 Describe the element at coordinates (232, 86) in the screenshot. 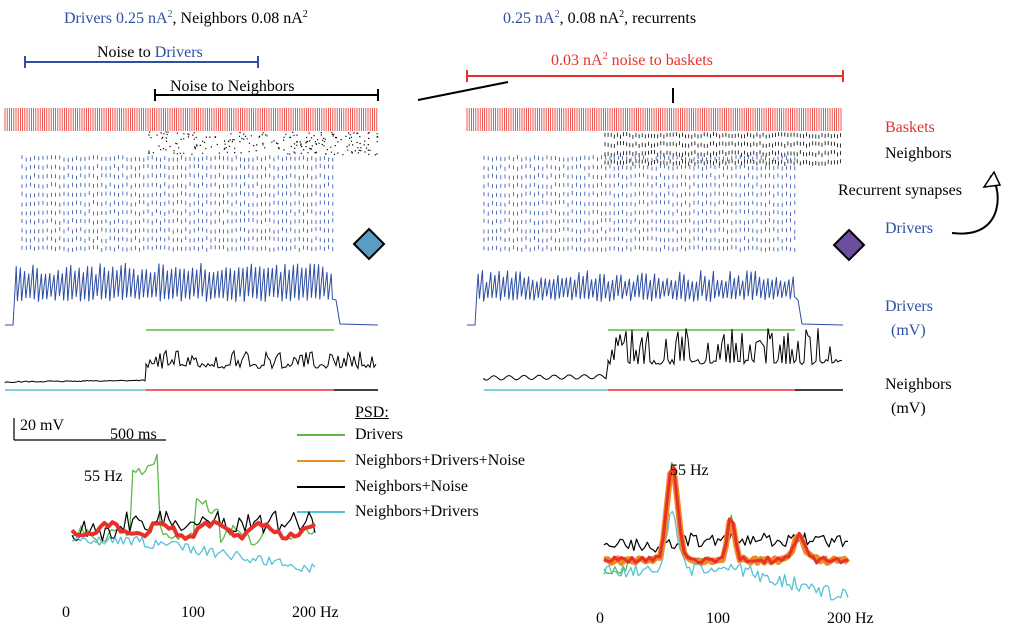

I see `noise-to-neighbors-label: Noise to Neighbors` at that location.